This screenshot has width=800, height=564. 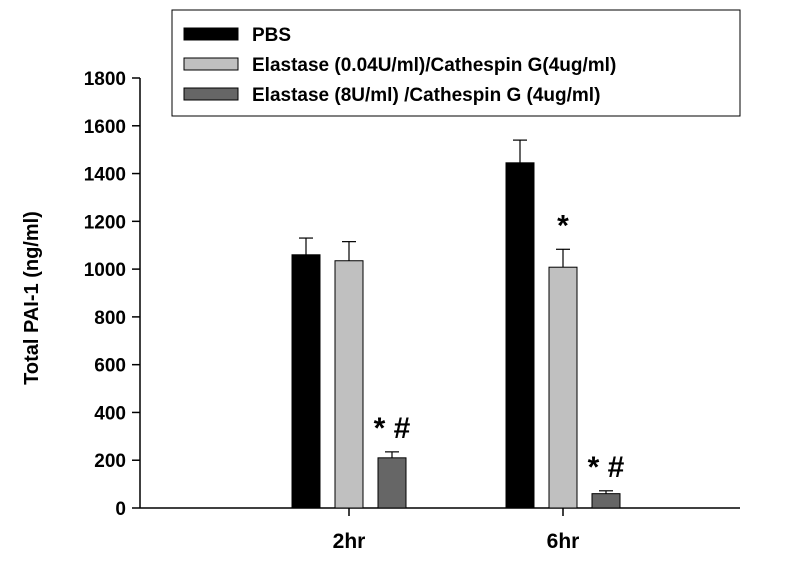 I want to click on y-tick-label: 800, so click(x=110, y=318).